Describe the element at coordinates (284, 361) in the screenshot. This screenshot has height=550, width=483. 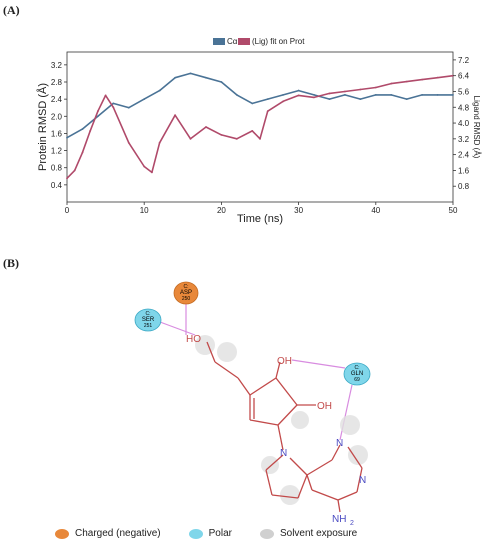
I see `atom-oh-1: OH` at that location.